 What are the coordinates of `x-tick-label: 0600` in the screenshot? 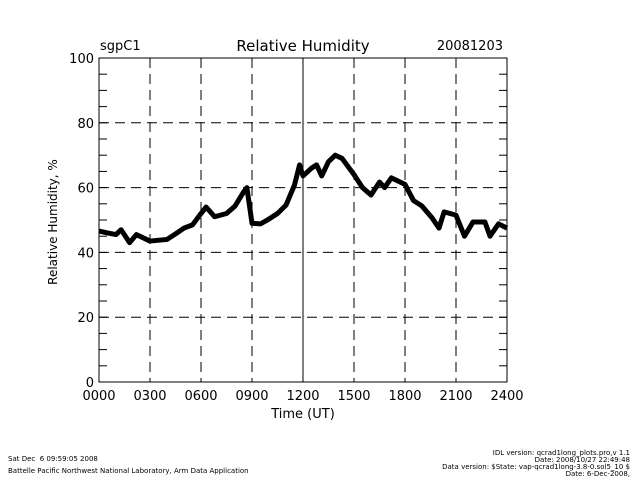 It's located at (200, 396).